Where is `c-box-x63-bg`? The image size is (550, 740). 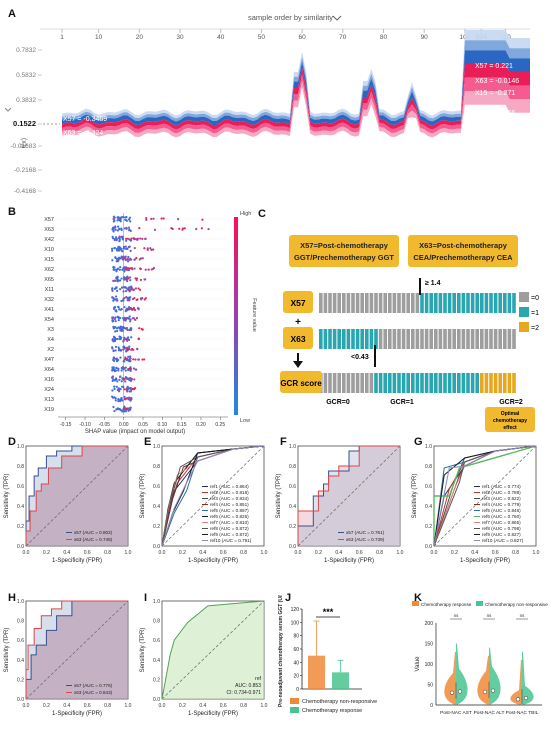
c-box-x63-bg is located at coordinates (463, 251).